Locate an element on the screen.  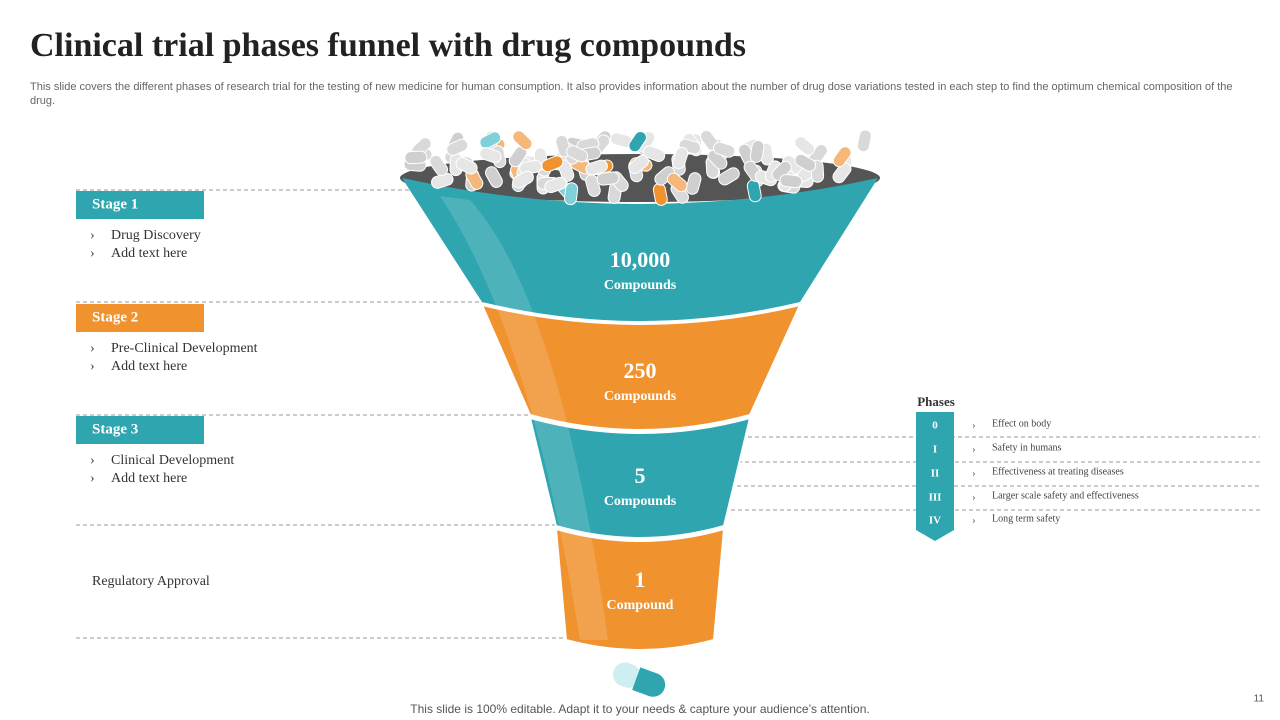
funnel-value: 1 is located at coordinates (640, 579).